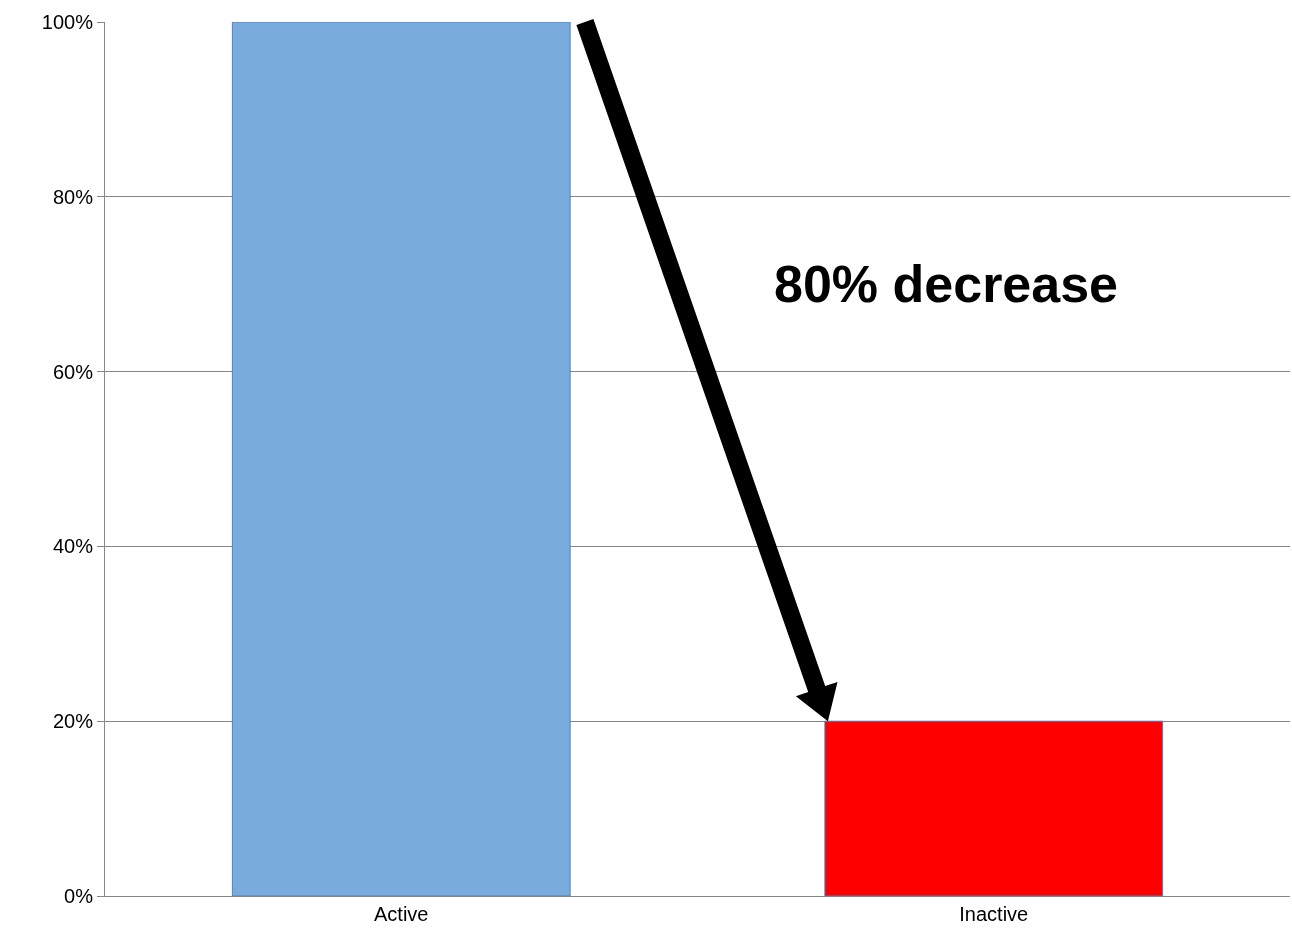 The image size is (1292, 940). What do you see at coordinates (401, 914) in the screenshot?
I see `x-tick-label: Active` at bounding box center [401, 914].